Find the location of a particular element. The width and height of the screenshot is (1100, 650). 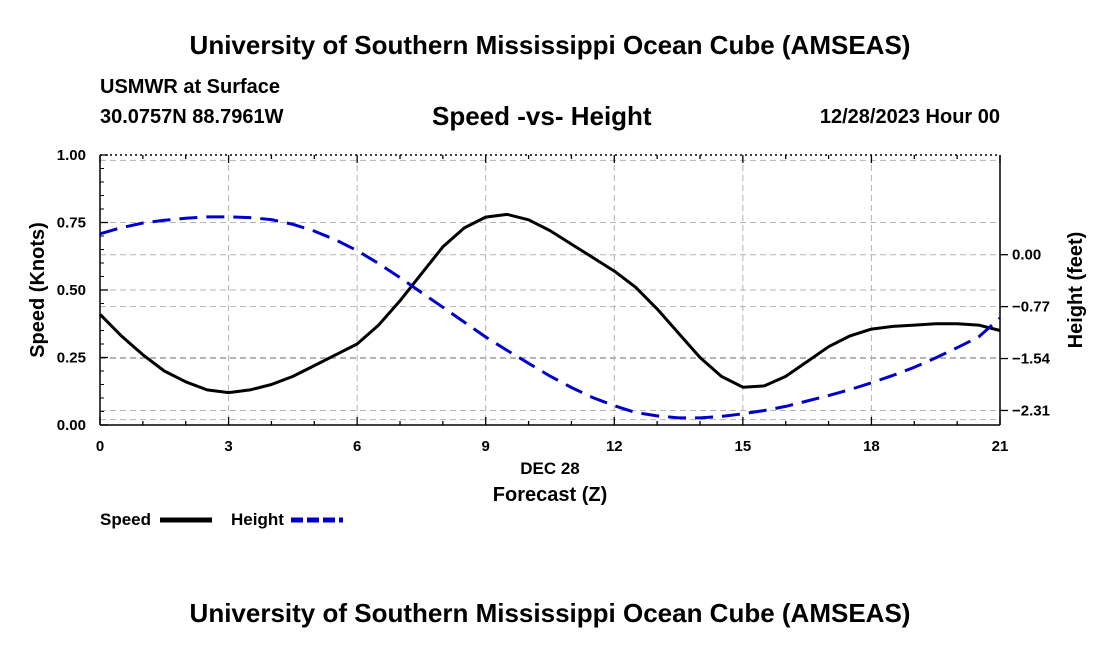

y-tick-label: 0.00 is located at coordinates (71, 425).